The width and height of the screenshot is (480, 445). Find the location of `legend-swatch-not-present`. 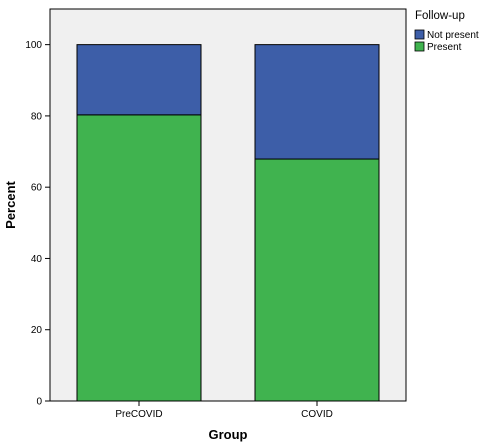

legend-swatch-not-present is located at coordinates (419, 34).